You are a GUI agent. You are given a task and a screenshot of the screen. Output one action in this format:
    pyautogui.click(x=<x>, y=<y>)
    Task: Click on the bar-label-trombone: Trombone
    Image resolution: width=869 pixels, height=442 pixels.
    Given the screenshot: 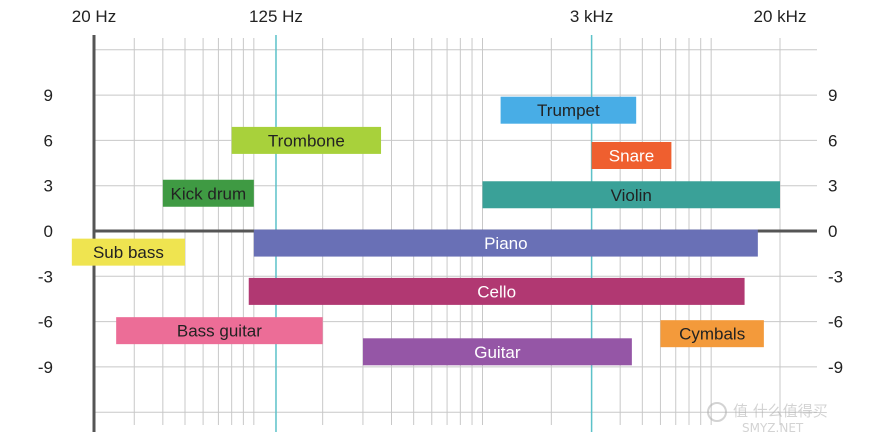 What is the action you would take?
    pyautogui.click(x=306, y=140)
    